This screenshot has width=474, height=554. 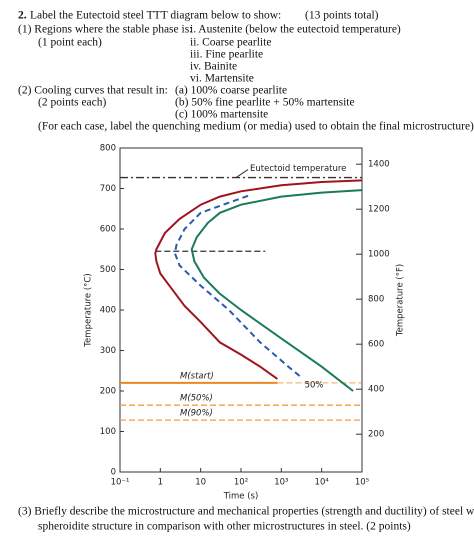 I want to click on part-points: (2 points each), so click(x=72, y=103).